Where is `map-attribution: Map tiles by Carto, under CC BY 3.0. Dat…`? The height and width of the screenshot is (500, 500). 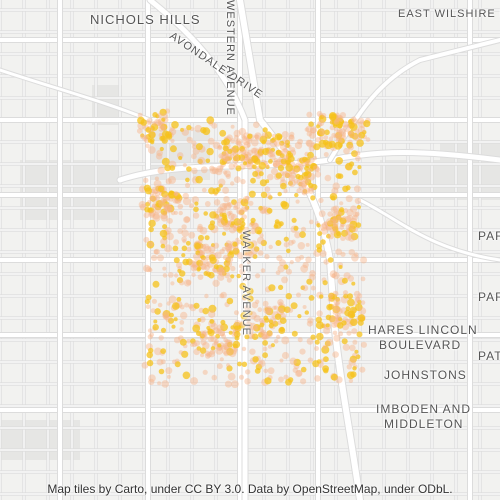
map-attribution: Map tiles by Carto, under CC BY 3.0. Dat… is located at coordinates (250, 489).